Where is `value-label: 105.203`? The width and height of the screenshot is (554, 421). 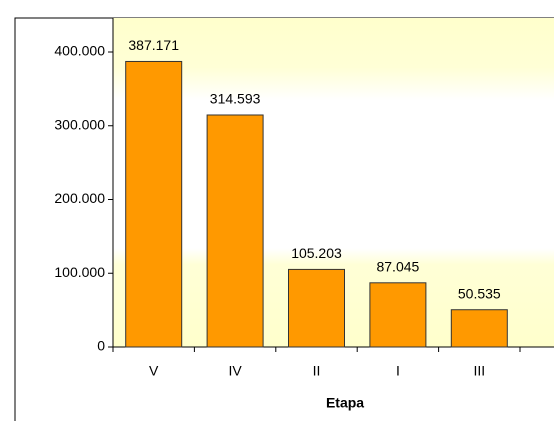
value-label: 105.203 is located at coordinates (316, 253).